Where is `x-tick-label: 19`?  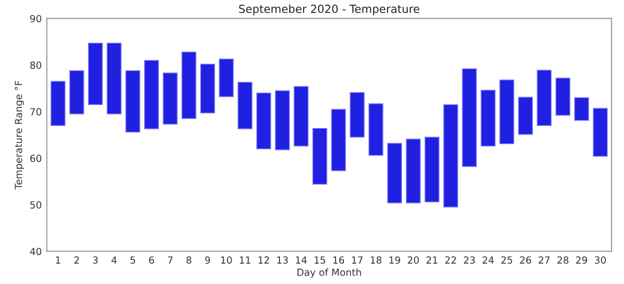 x-tick-label: 19 is located at coordinates (394, 260).